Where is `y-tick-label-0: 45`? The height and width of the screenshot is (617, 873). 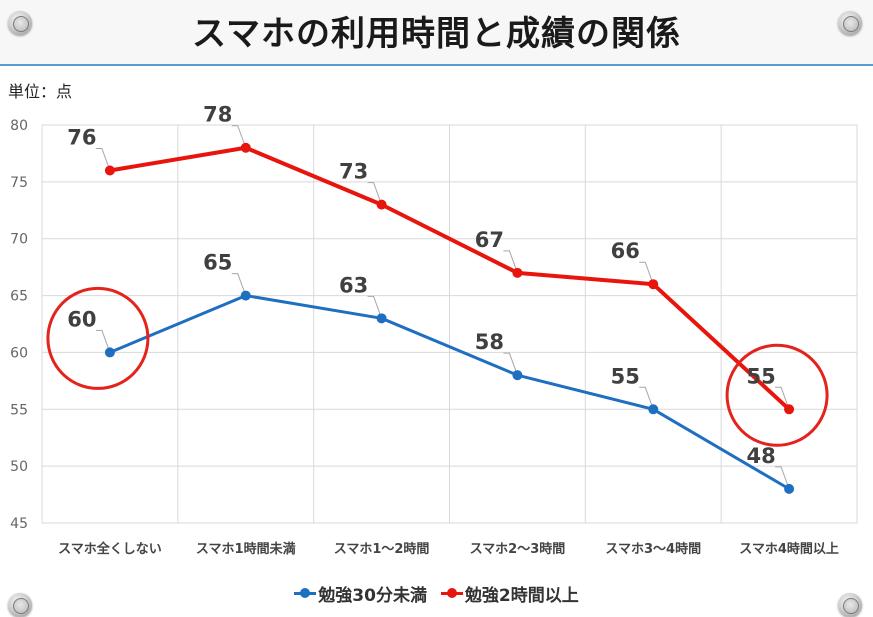 y-tick-label-0: 45 is located at coordinates (19, 524).